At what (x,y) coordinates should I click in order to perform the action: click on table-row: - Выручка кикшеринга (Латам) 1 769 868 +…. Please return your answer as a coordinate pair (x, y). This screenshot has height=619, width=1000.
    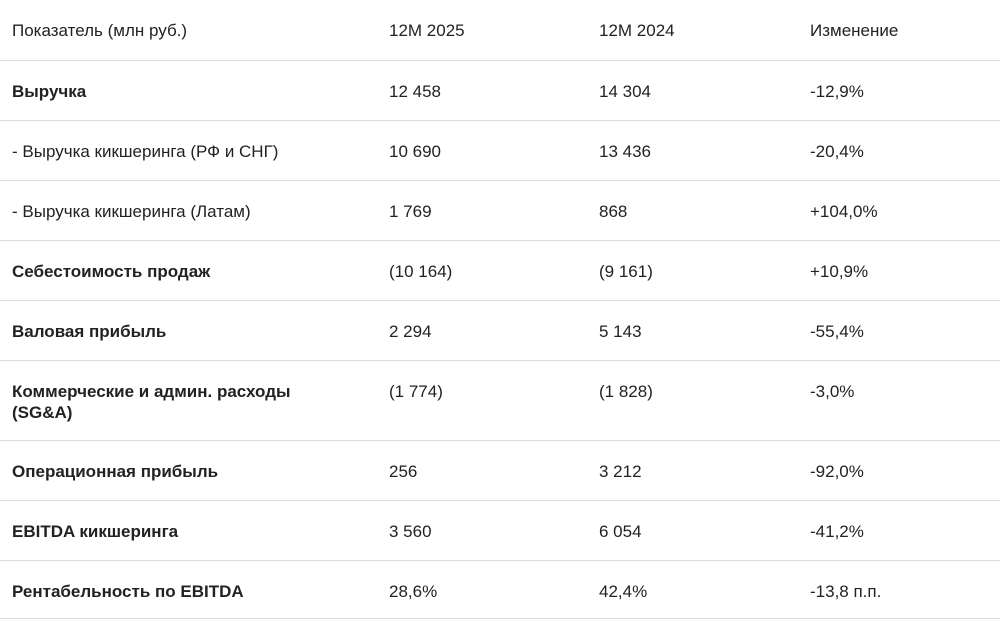
    Looking at the image, I should click on (500, 211).